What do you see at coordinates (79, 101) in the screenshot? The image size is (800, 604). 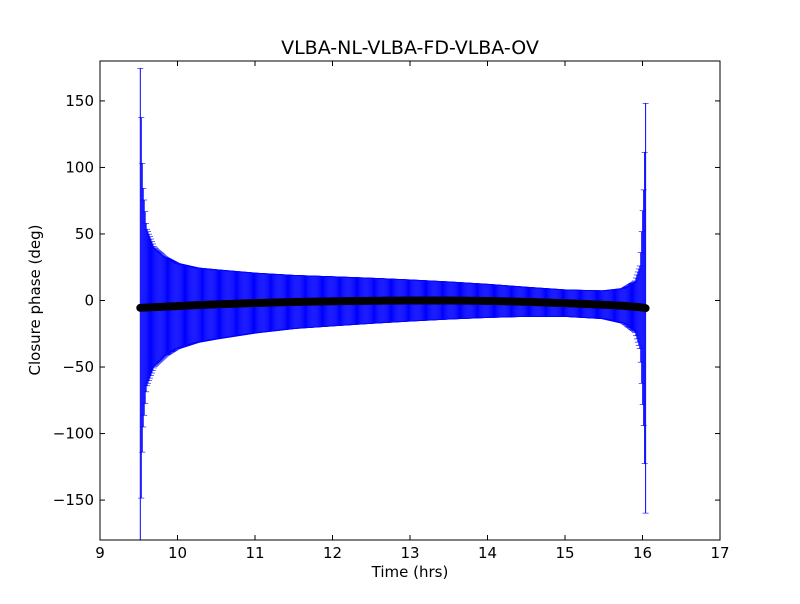 I see `y-tick-label: 150` at bounding box center [79, 101].